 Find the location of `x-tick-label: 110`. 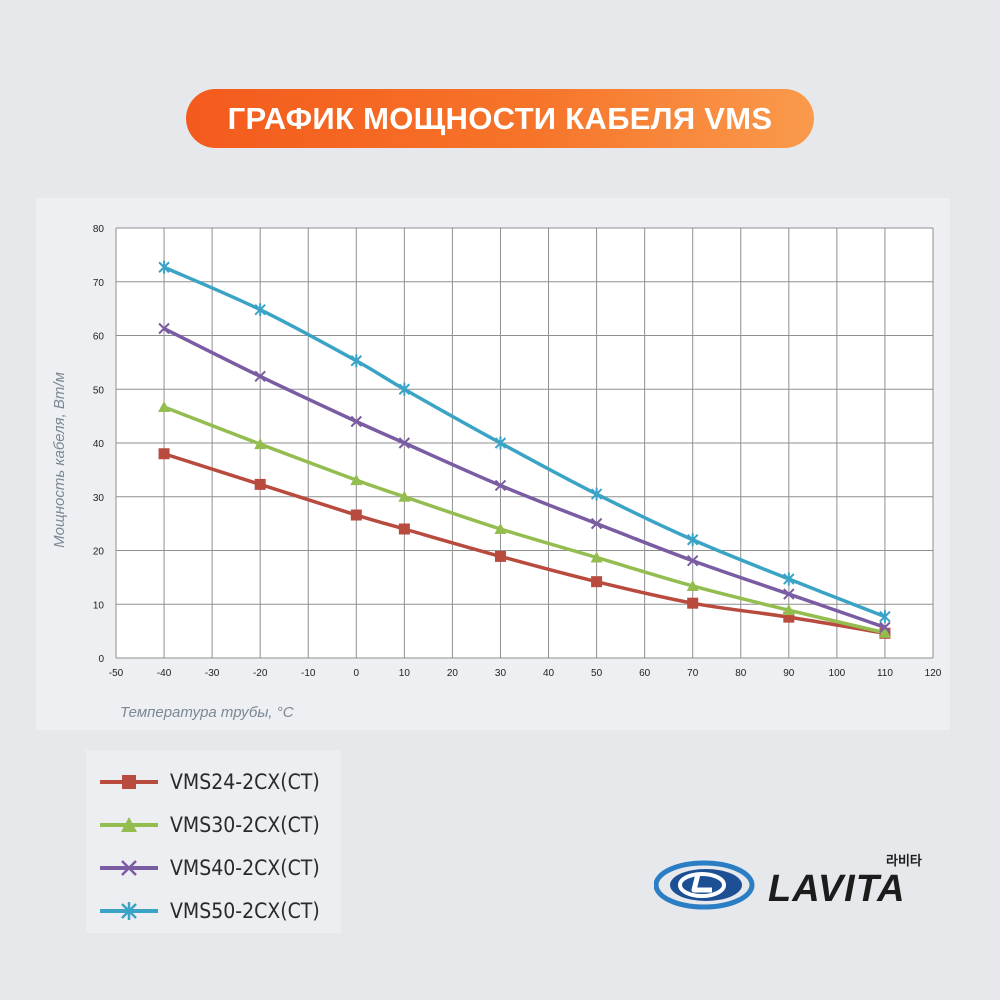

x-tick-label: 110 is located at coordinates (885, 673).